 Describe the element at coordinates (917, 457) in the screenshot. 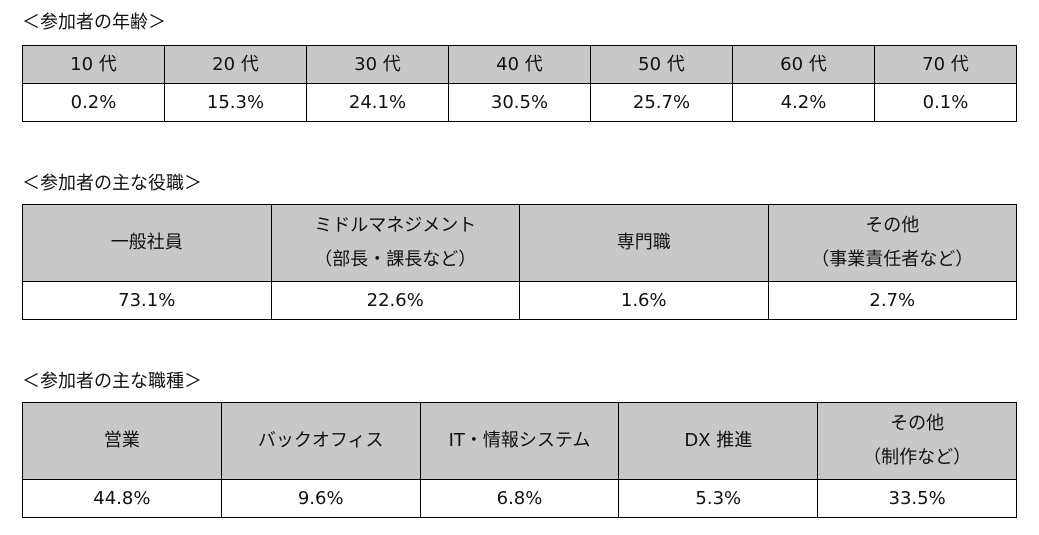

I see `job-header-other-note: （制作など）` at that location.